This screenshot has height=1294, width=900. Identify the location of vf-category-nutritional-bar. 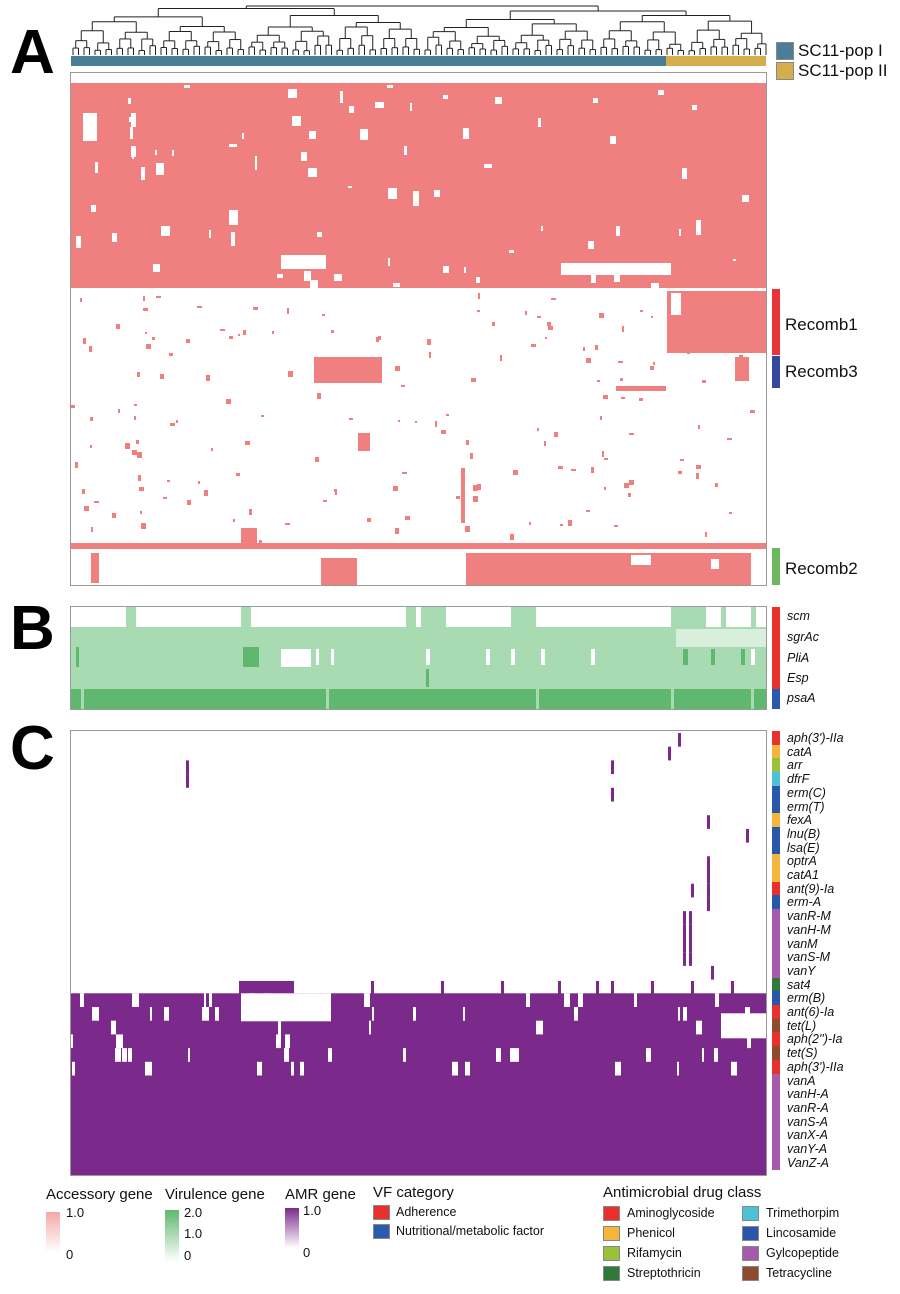
(776, 699).